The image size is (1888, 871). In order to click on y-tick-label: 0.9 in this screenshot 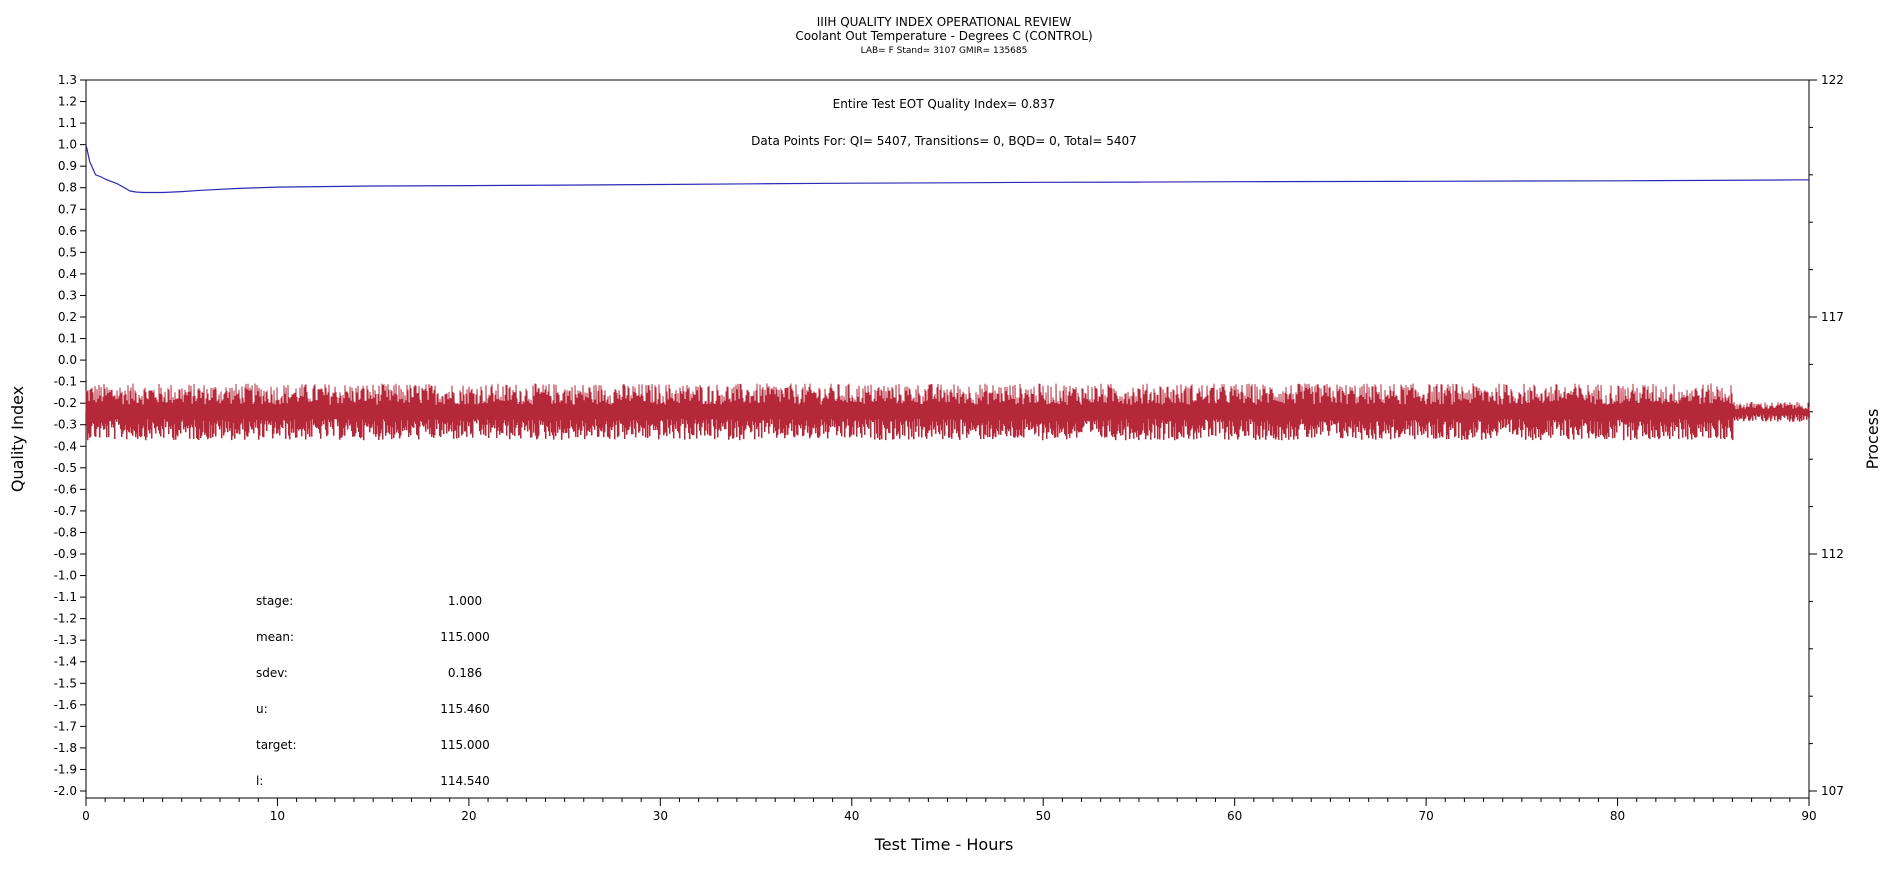, I will do `click(67, 166)`.